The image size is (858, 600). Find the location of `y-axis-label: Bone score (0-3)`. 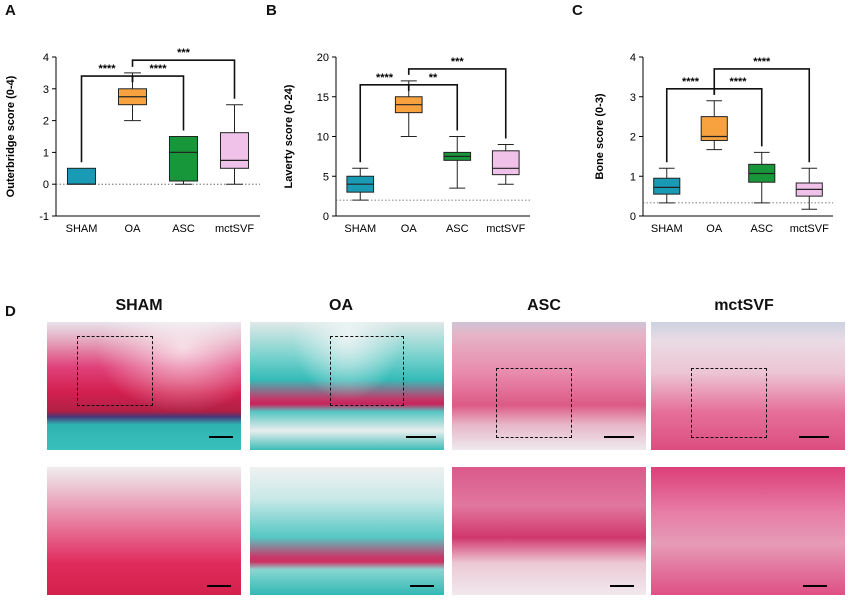

y-axis-label: Bone score (0-3) is located at coordinates (600, 136).